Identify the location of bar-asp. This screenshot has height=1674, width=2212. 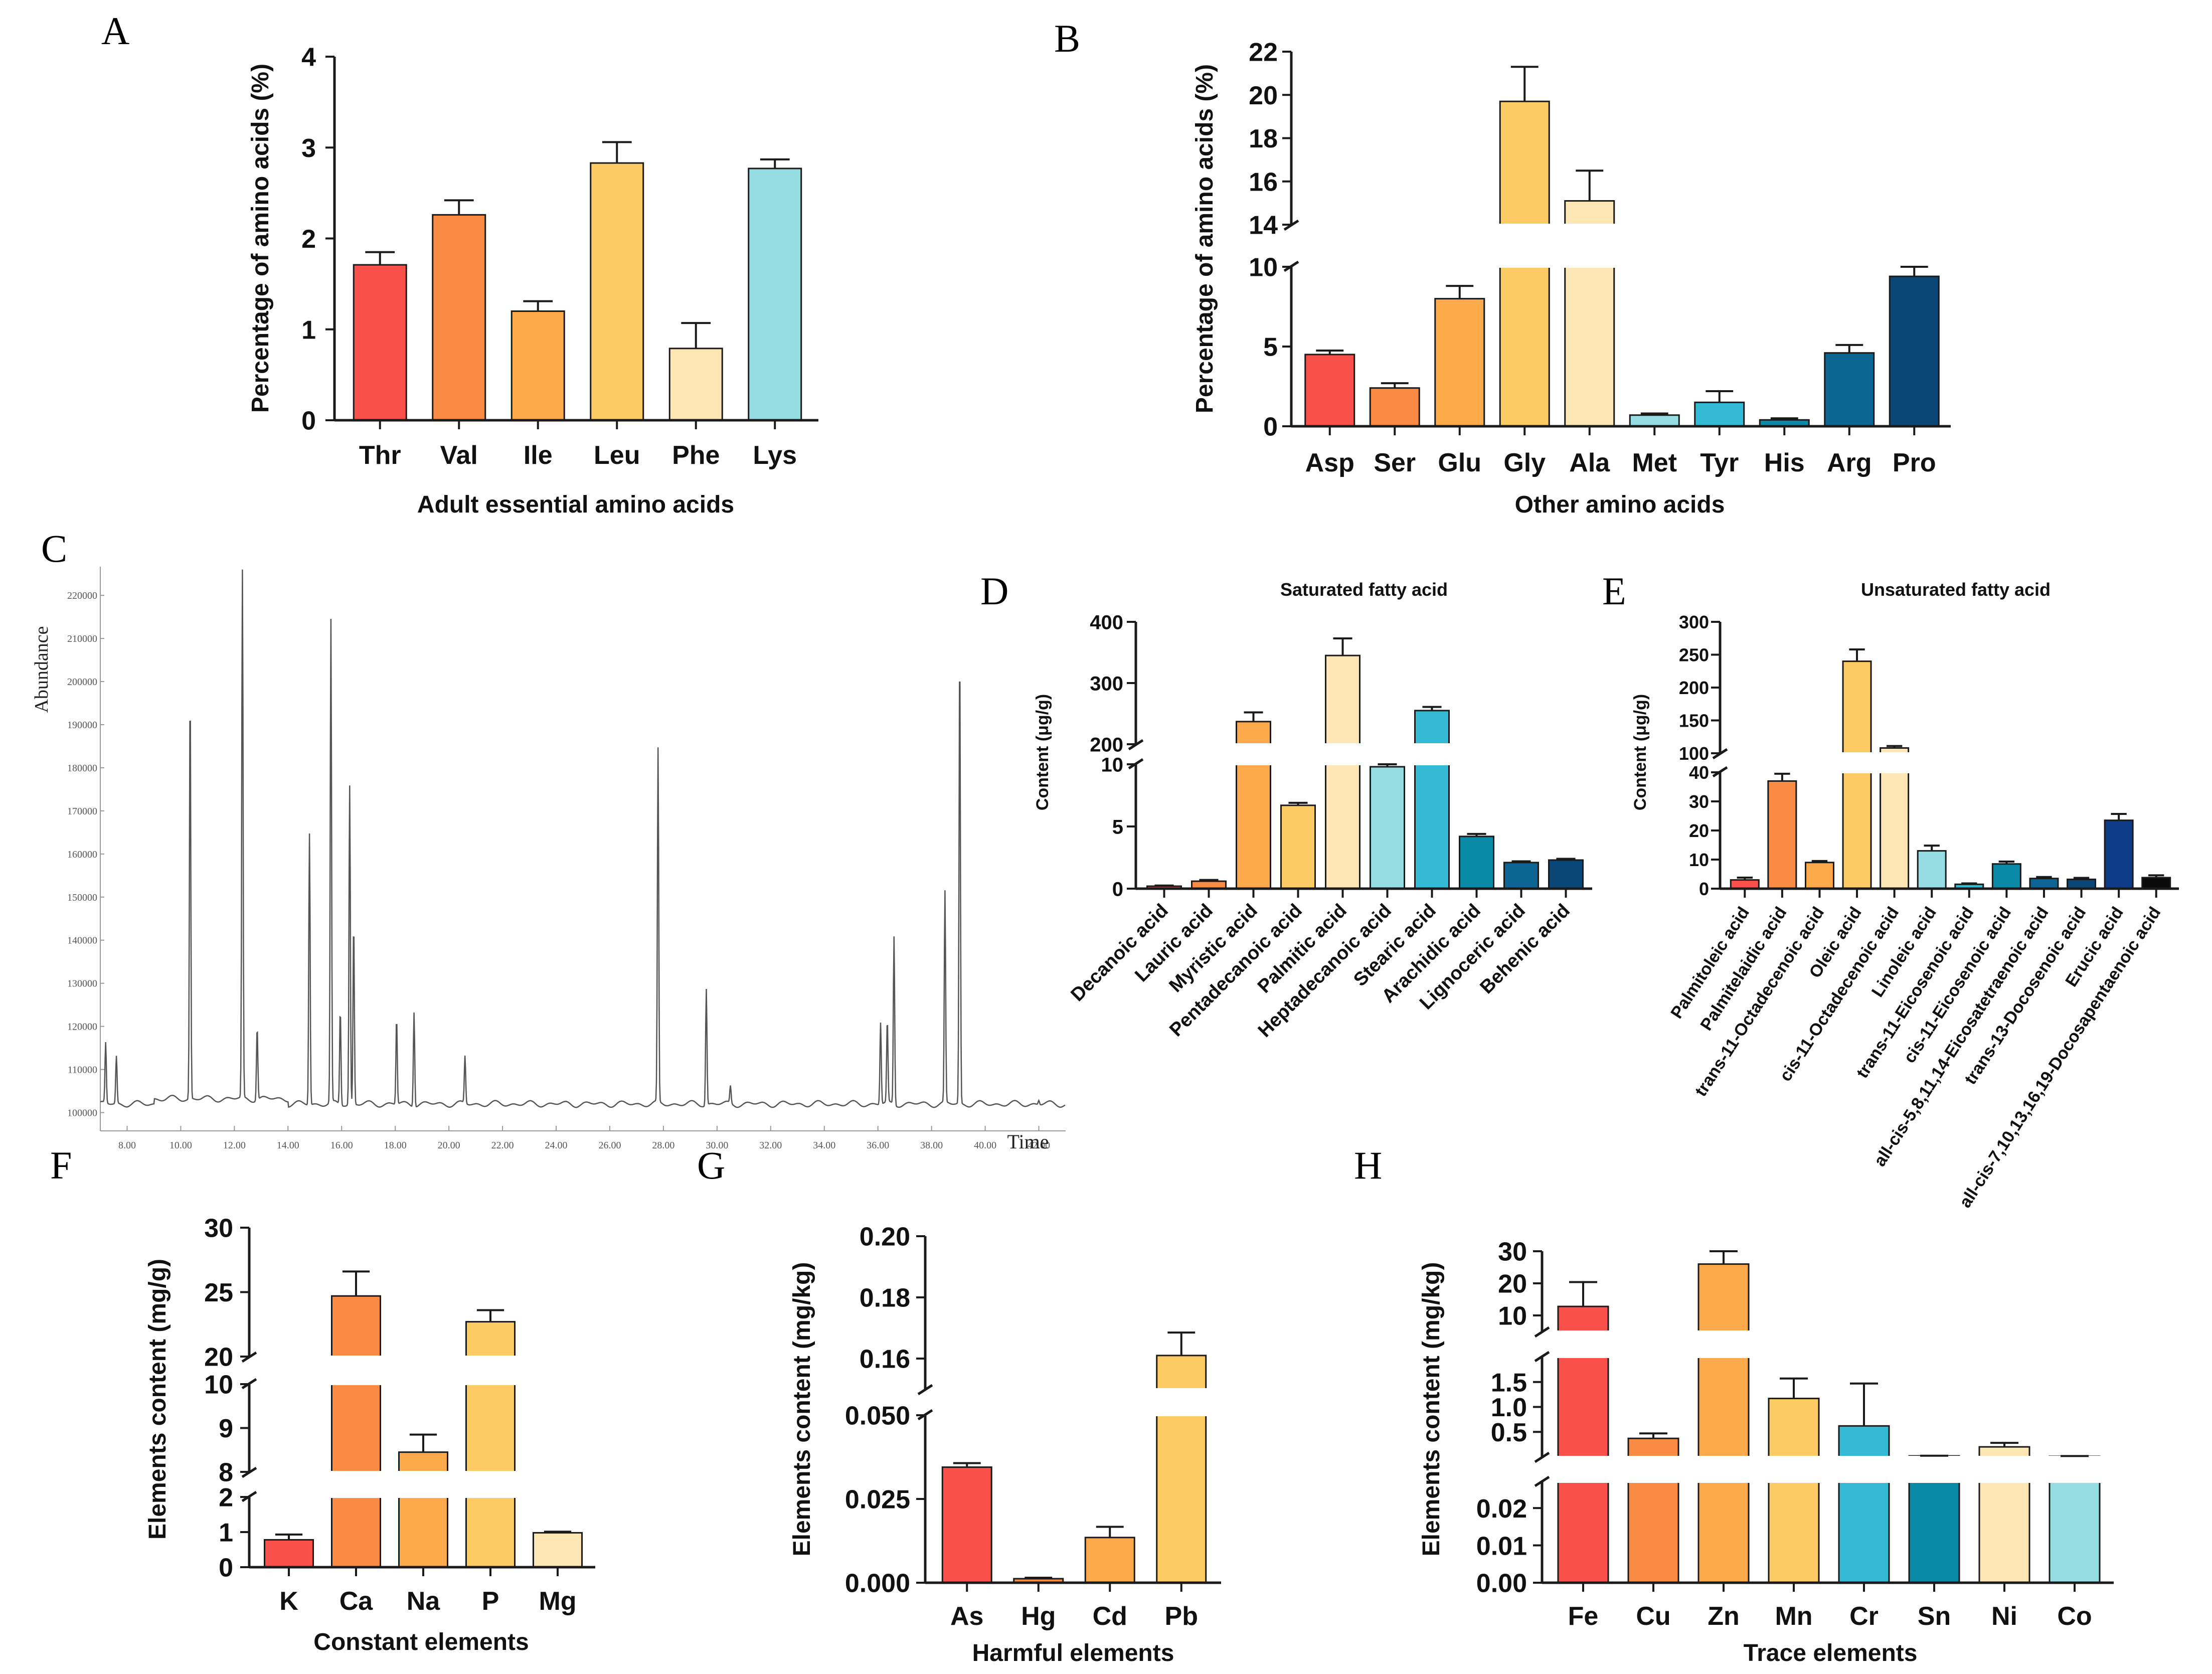
(1329, 391).